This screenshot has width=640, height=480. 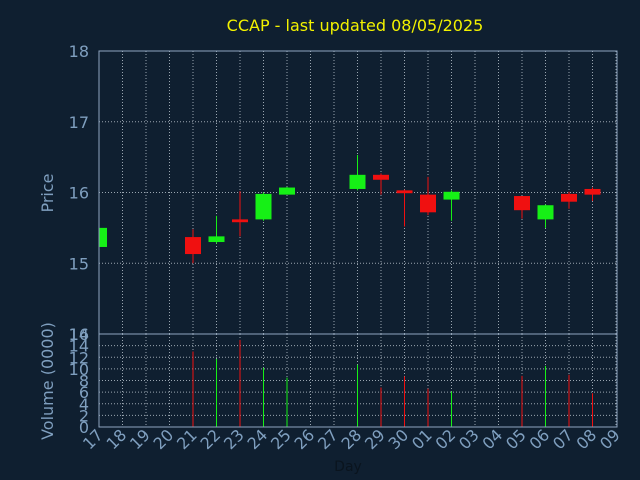 What do you see at coordinates (348, 467) in the screenshot?
I see `x-axis-label: Day` at bounding box center [348, 467].